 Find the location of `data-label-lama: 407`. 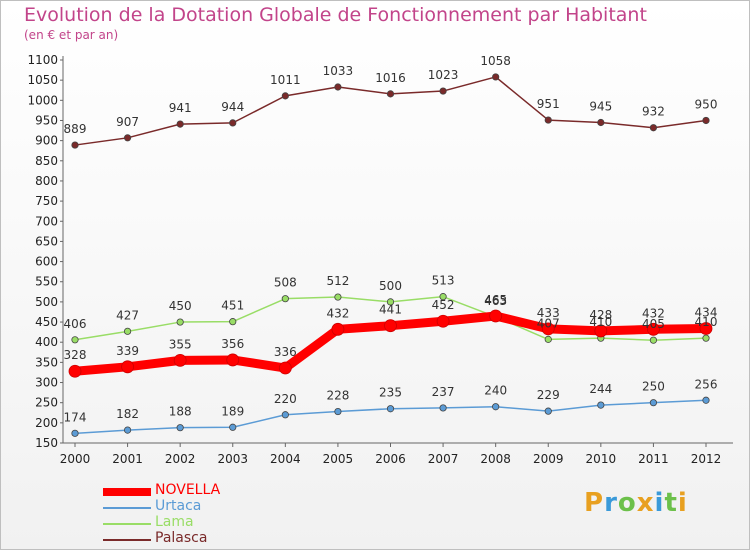

data-label-lama: 407 is located at coordinates (548, 323).